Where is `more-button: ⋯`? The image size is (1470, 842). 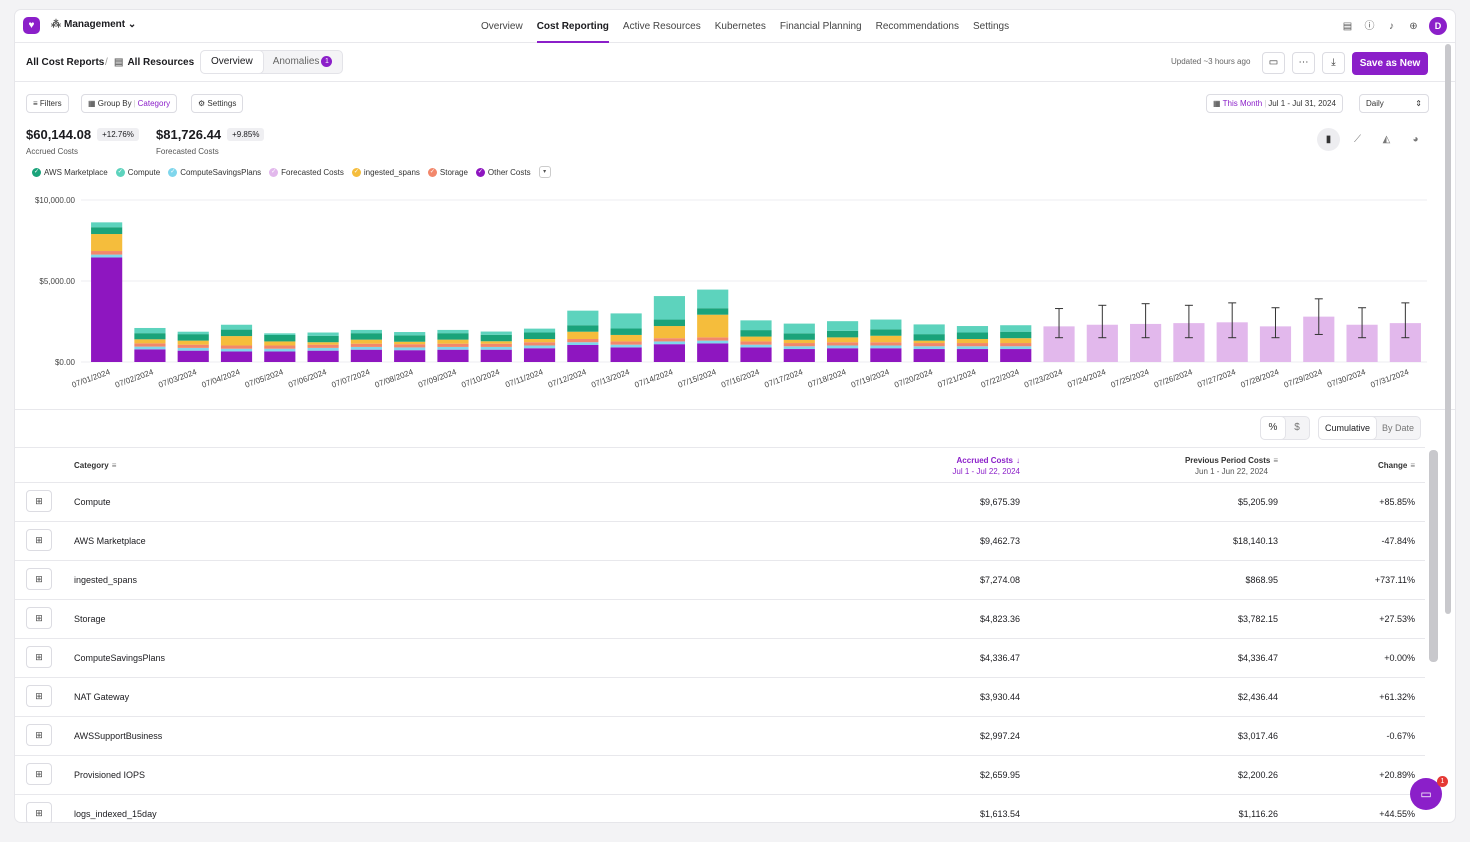
more-button: ⋯ is located at coordinates (1303, 63).